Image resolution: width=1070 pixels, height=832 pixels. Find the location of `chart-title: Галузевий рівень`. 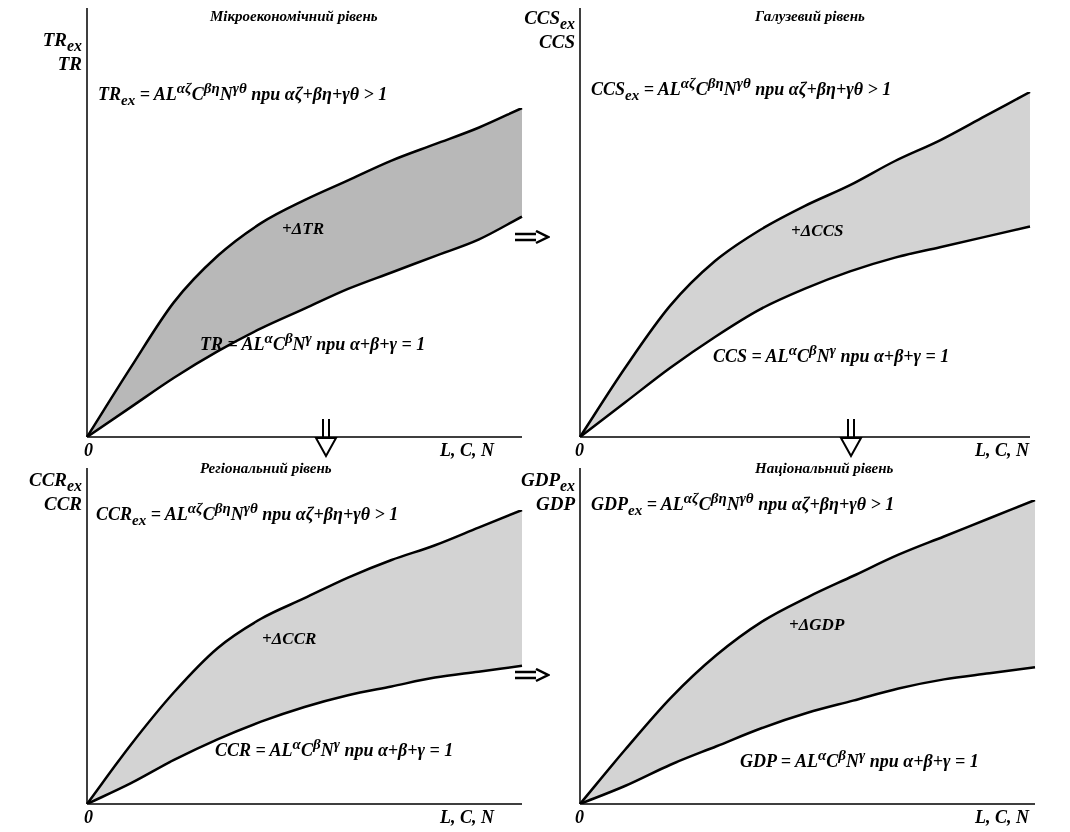

chart-title: Галузевий рівень is located at coordinates (810, 16).